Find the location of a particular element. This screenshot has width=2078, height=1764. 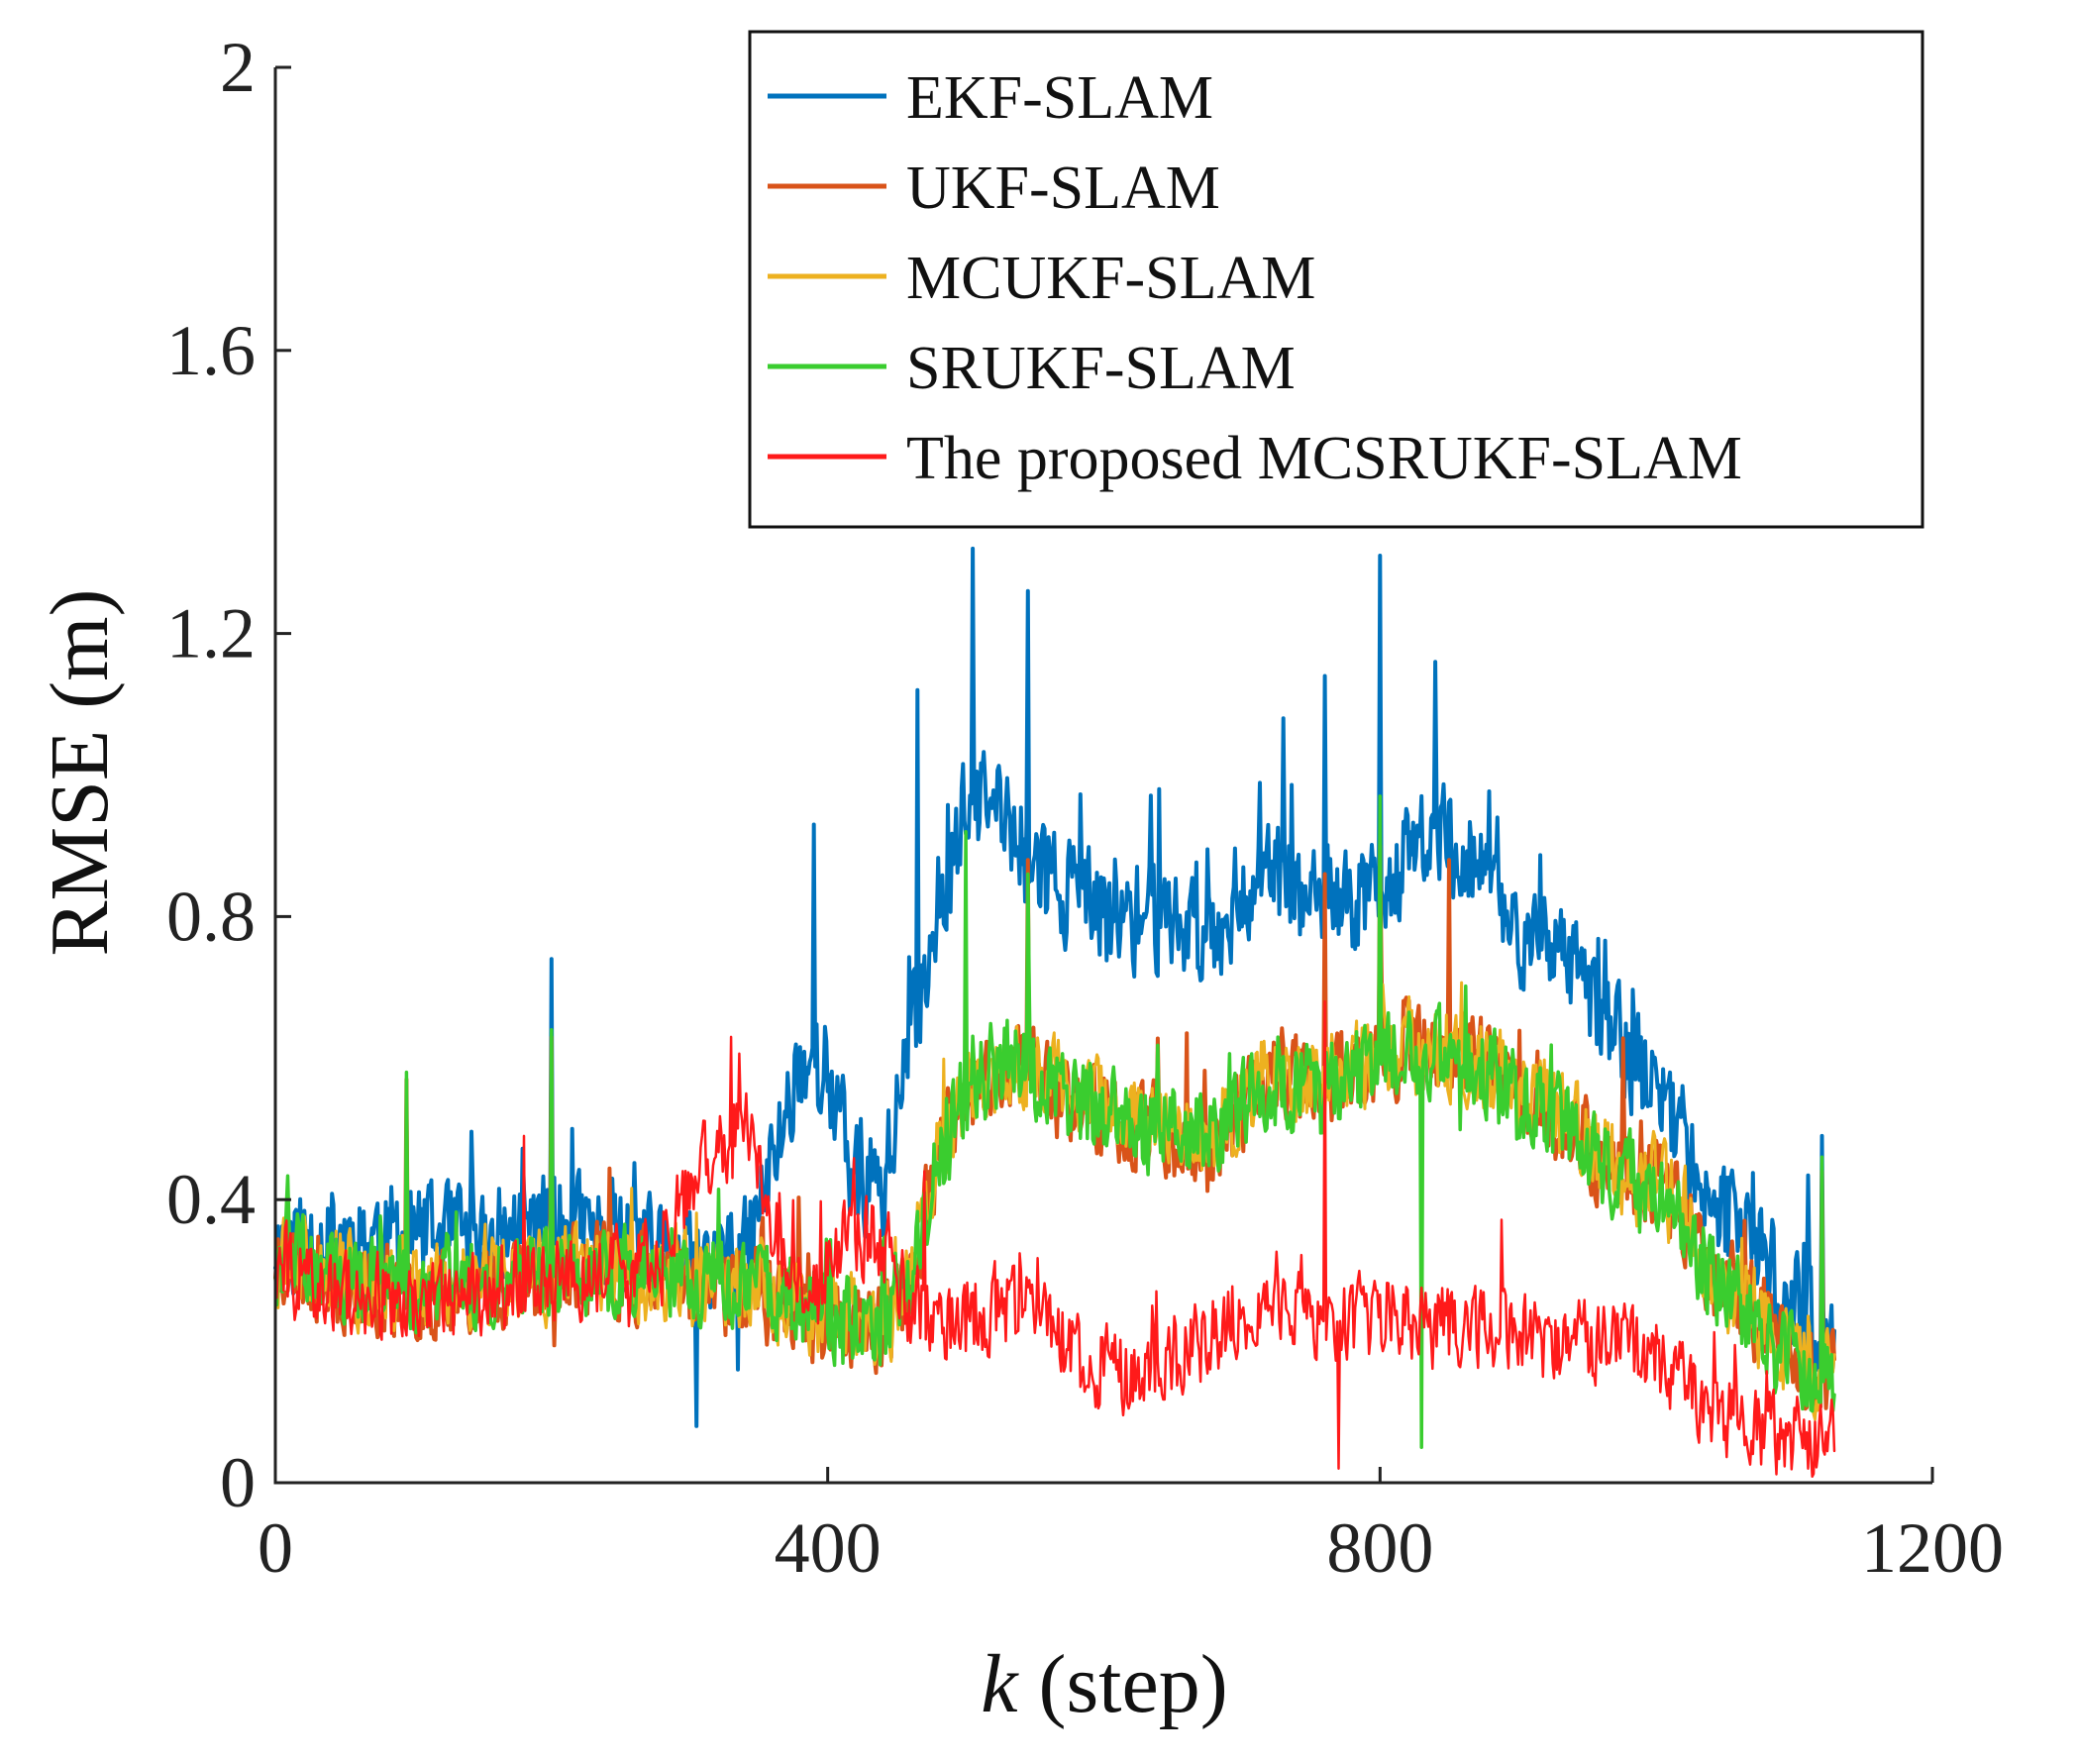

y-tick-label: 0.8 is located at coordinates (211, 917).